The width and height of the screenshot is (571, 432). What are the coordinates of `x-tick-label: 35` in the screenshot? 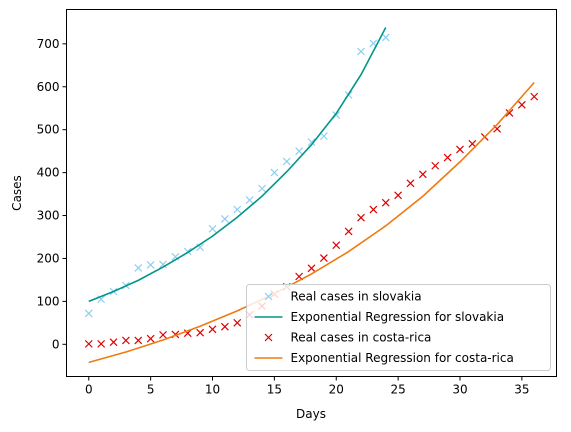 It's located at (521, 390).